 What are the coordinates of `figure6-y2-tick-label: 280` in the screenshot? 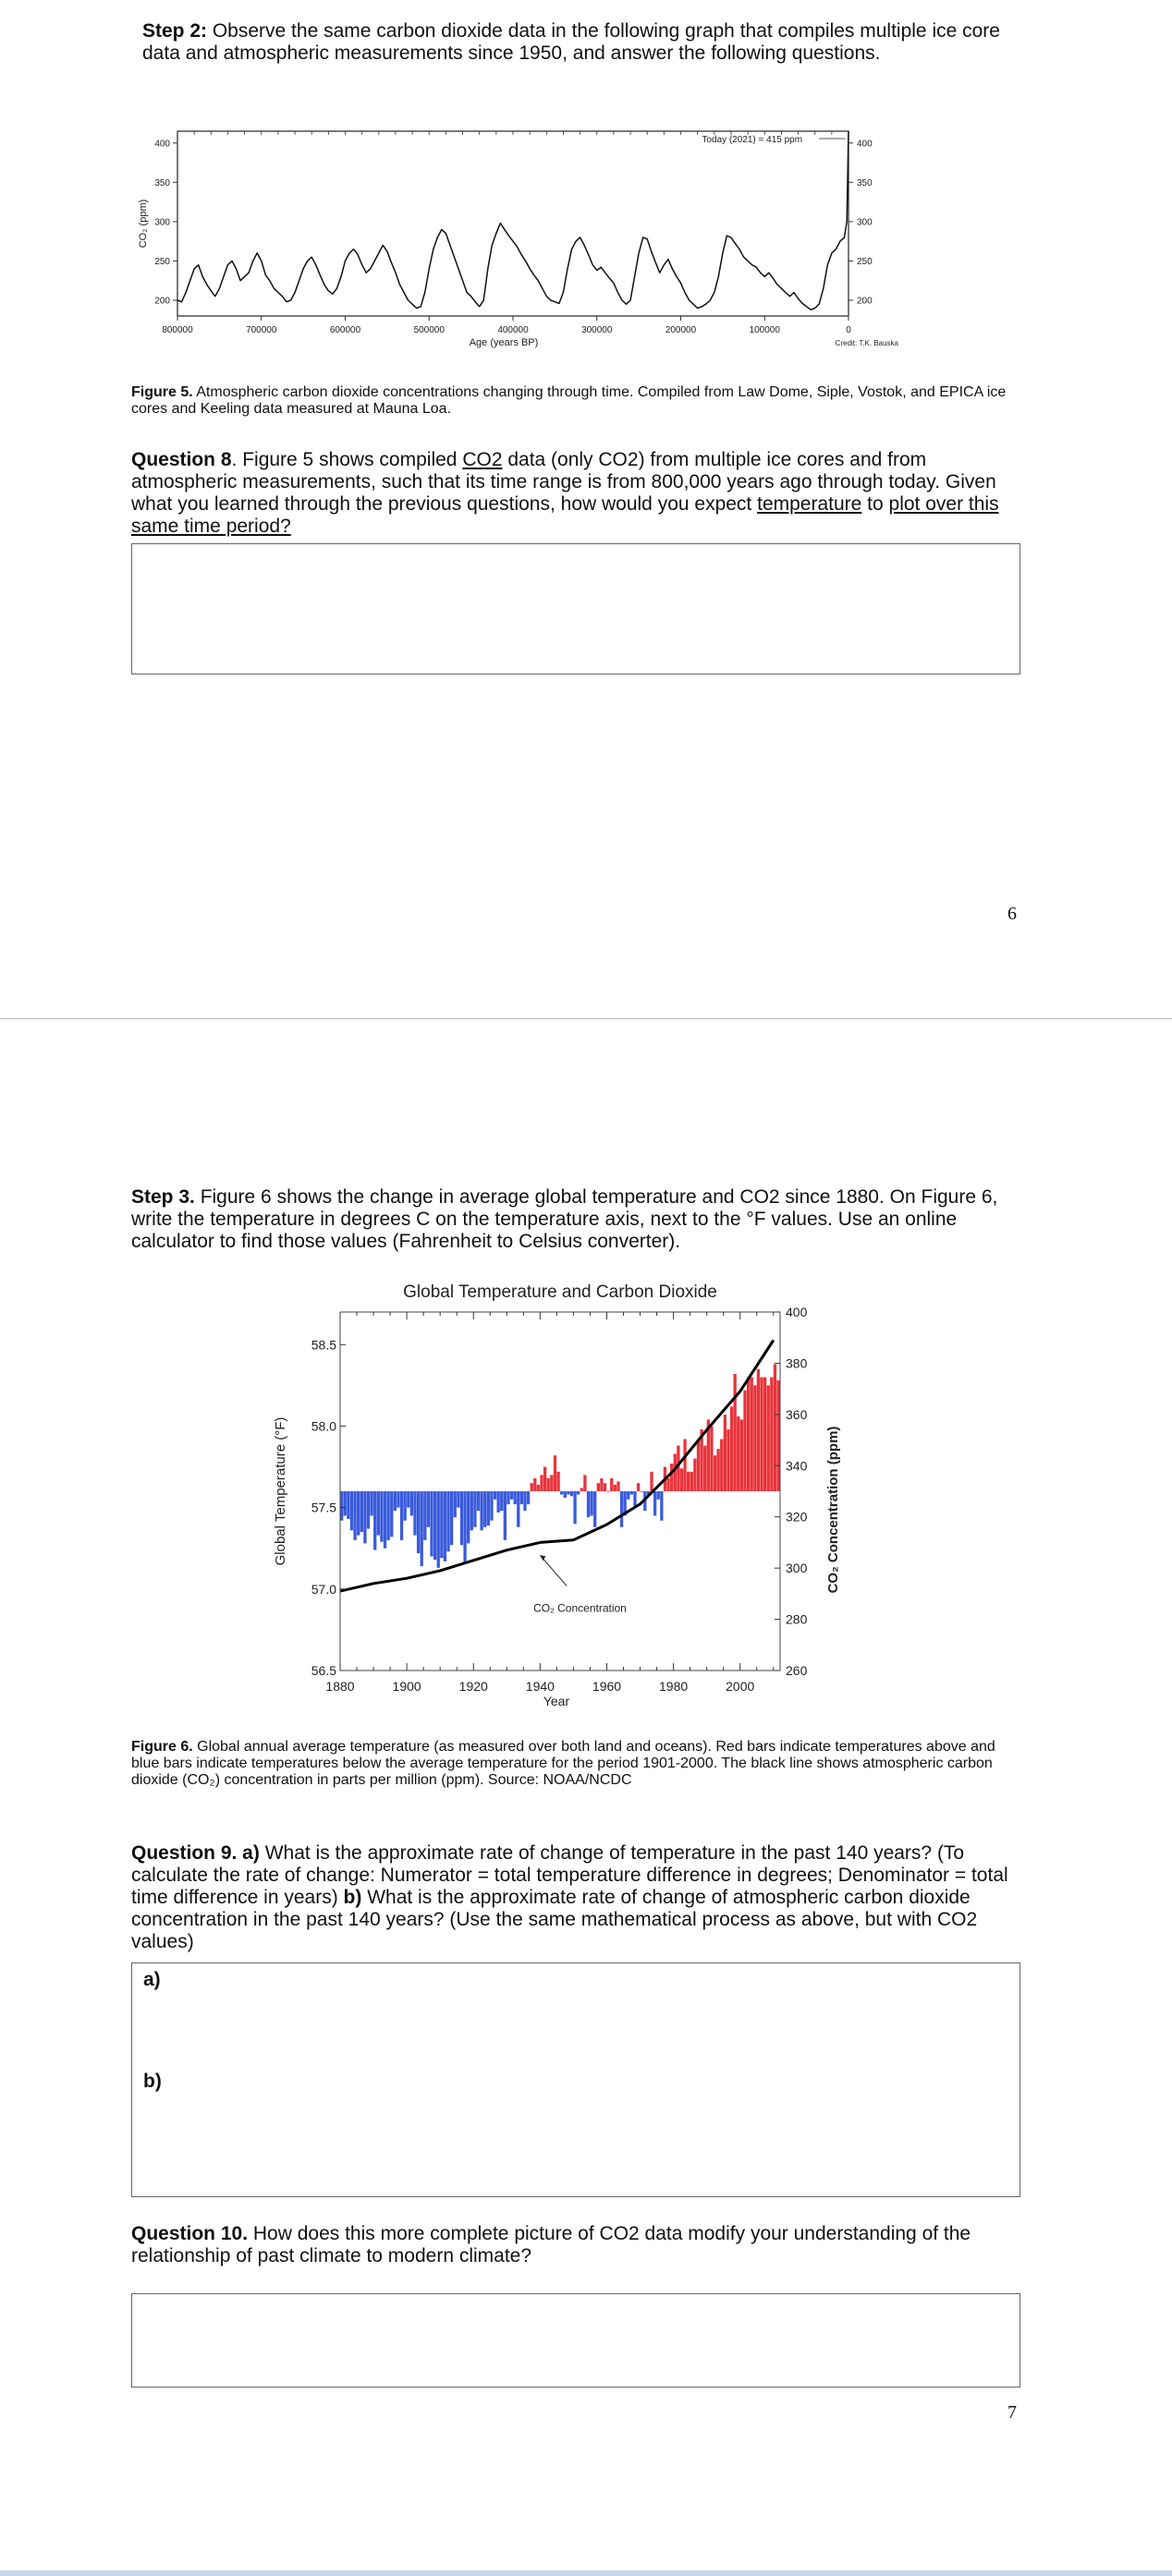 It's located at (797, 1619).